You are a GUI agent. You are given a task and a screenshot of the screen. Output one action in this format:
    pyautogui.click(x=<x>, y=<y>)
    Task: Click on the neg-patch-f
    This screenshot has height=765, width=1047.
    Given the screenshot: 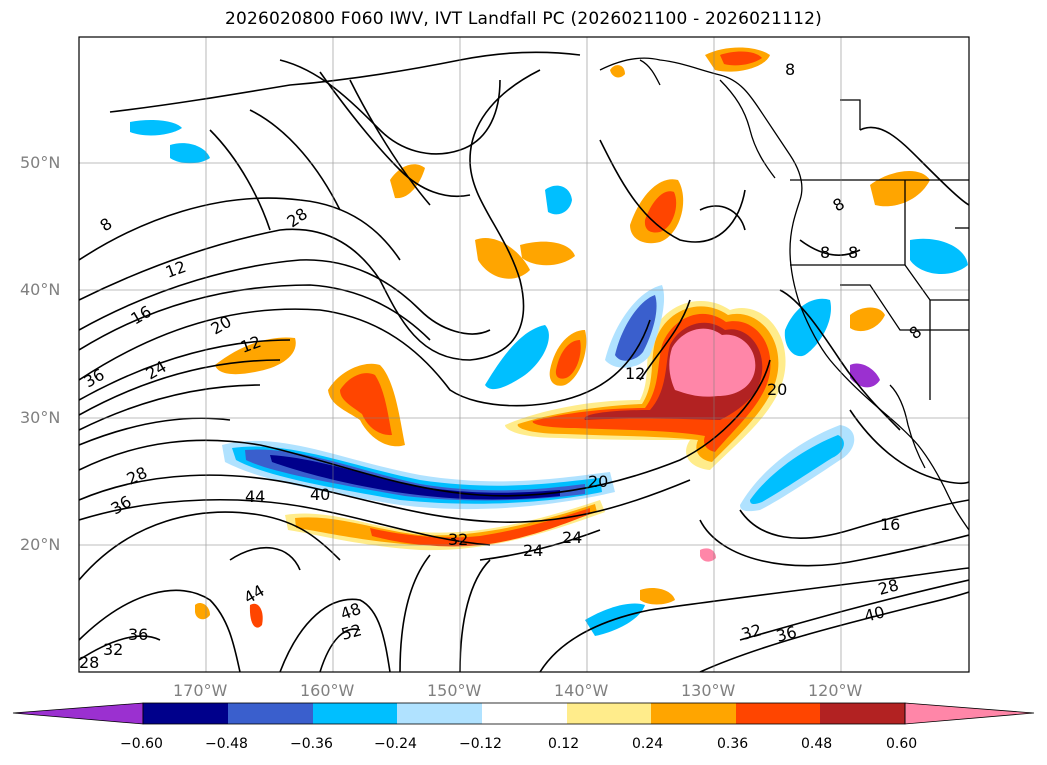 What is the action you would take?
    pyautogui.click(x=190, y=153)
    